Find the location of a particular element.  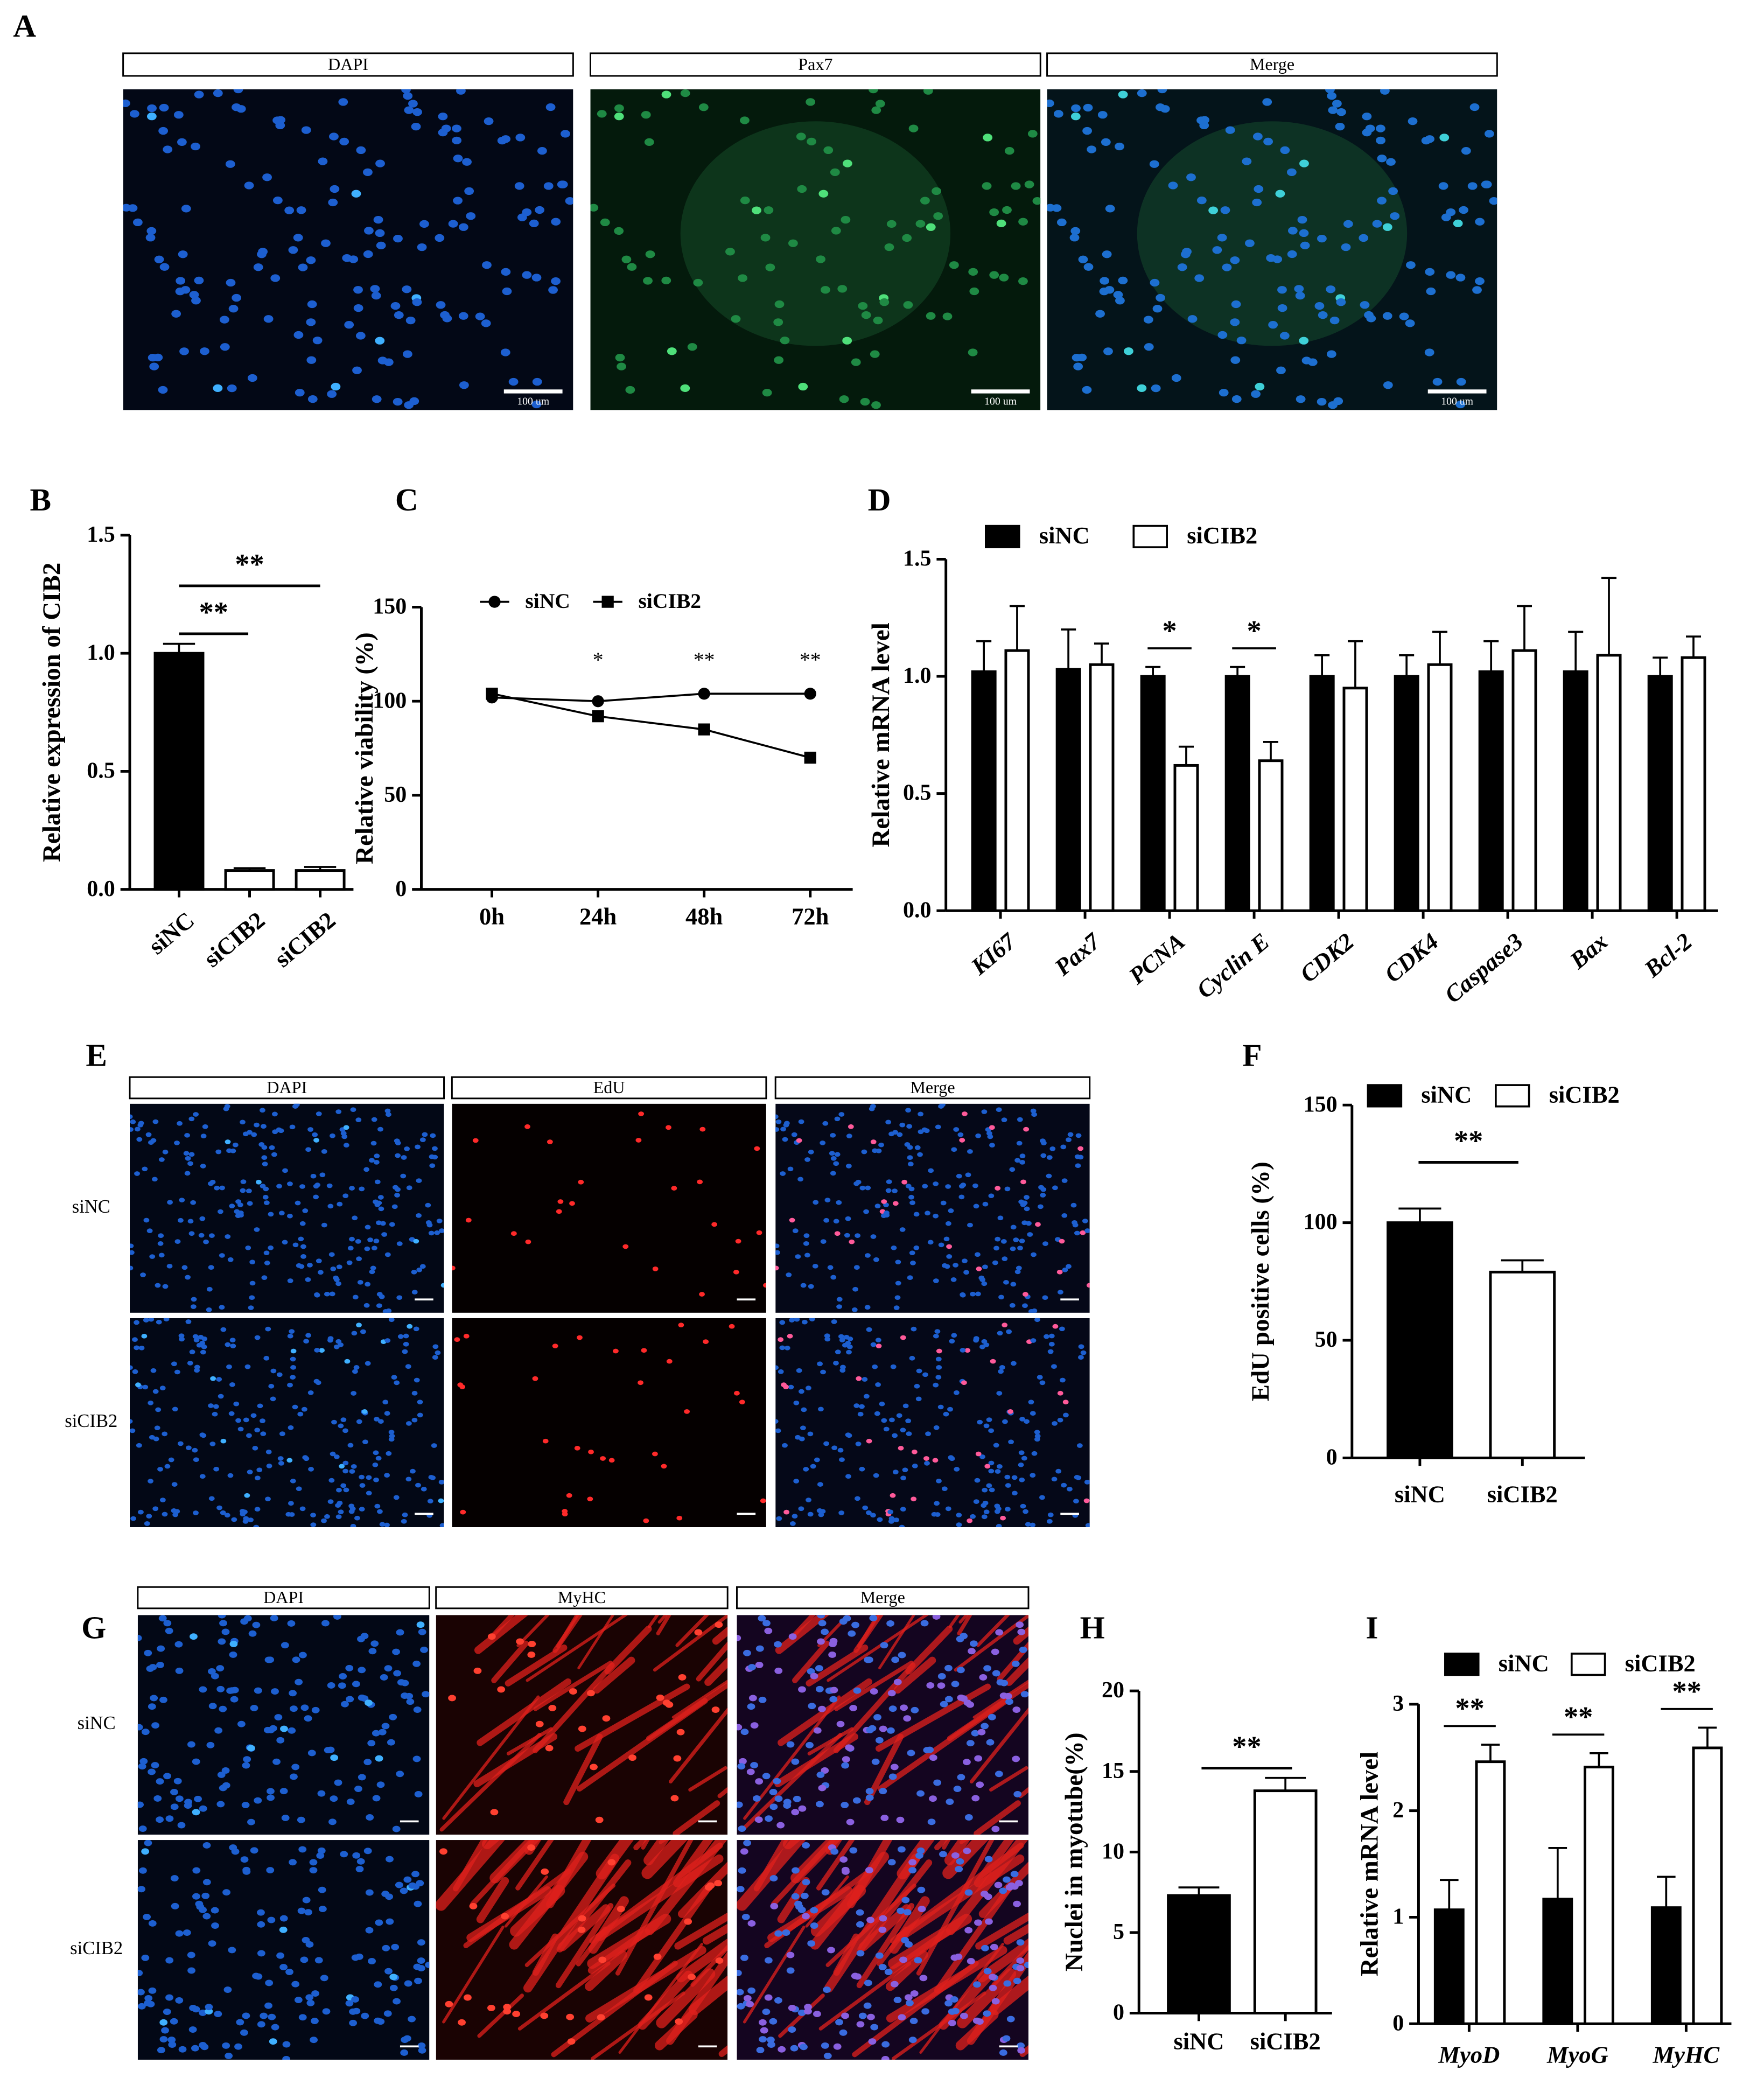

bar is located at coordinates (1420, 1340).